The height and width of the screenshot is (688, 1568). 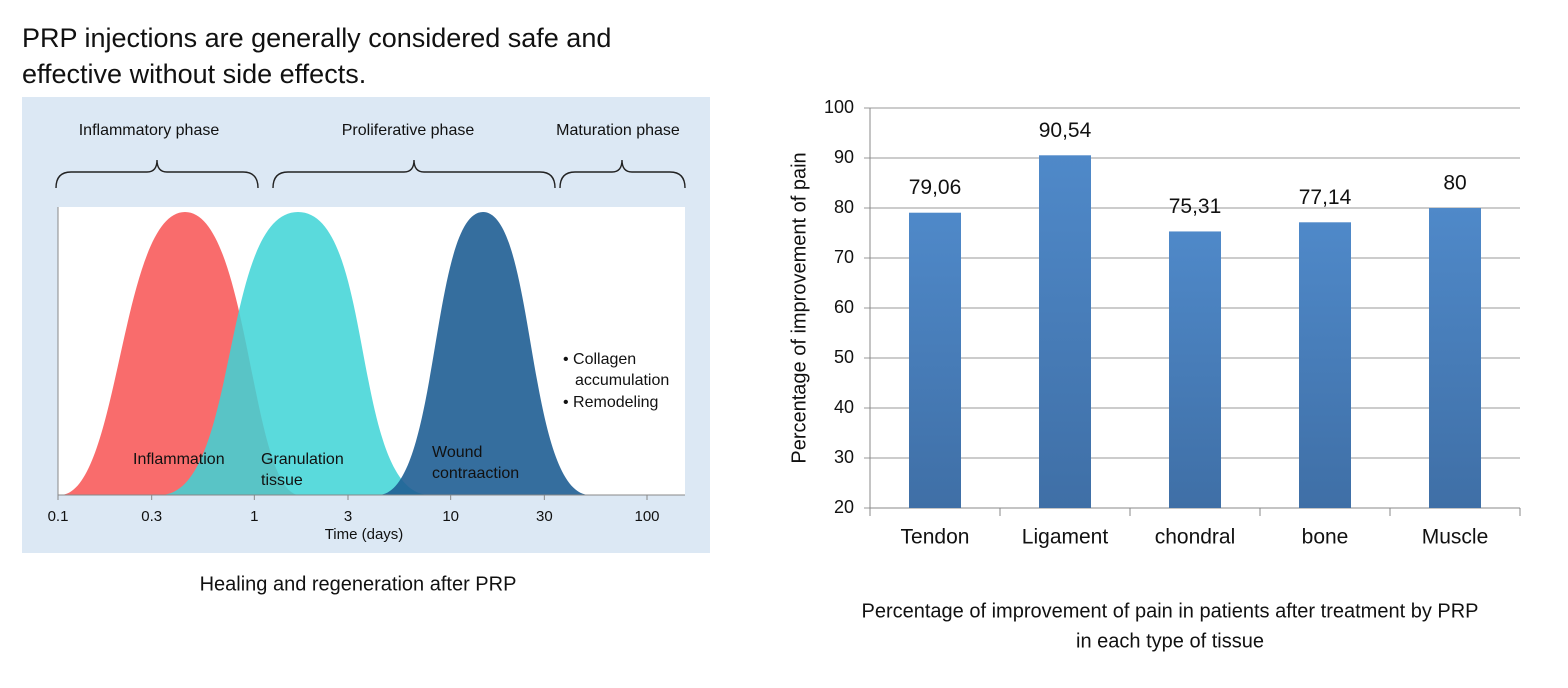 I want to click on x-tick-label: chondral, so click(x=1195, y=537).